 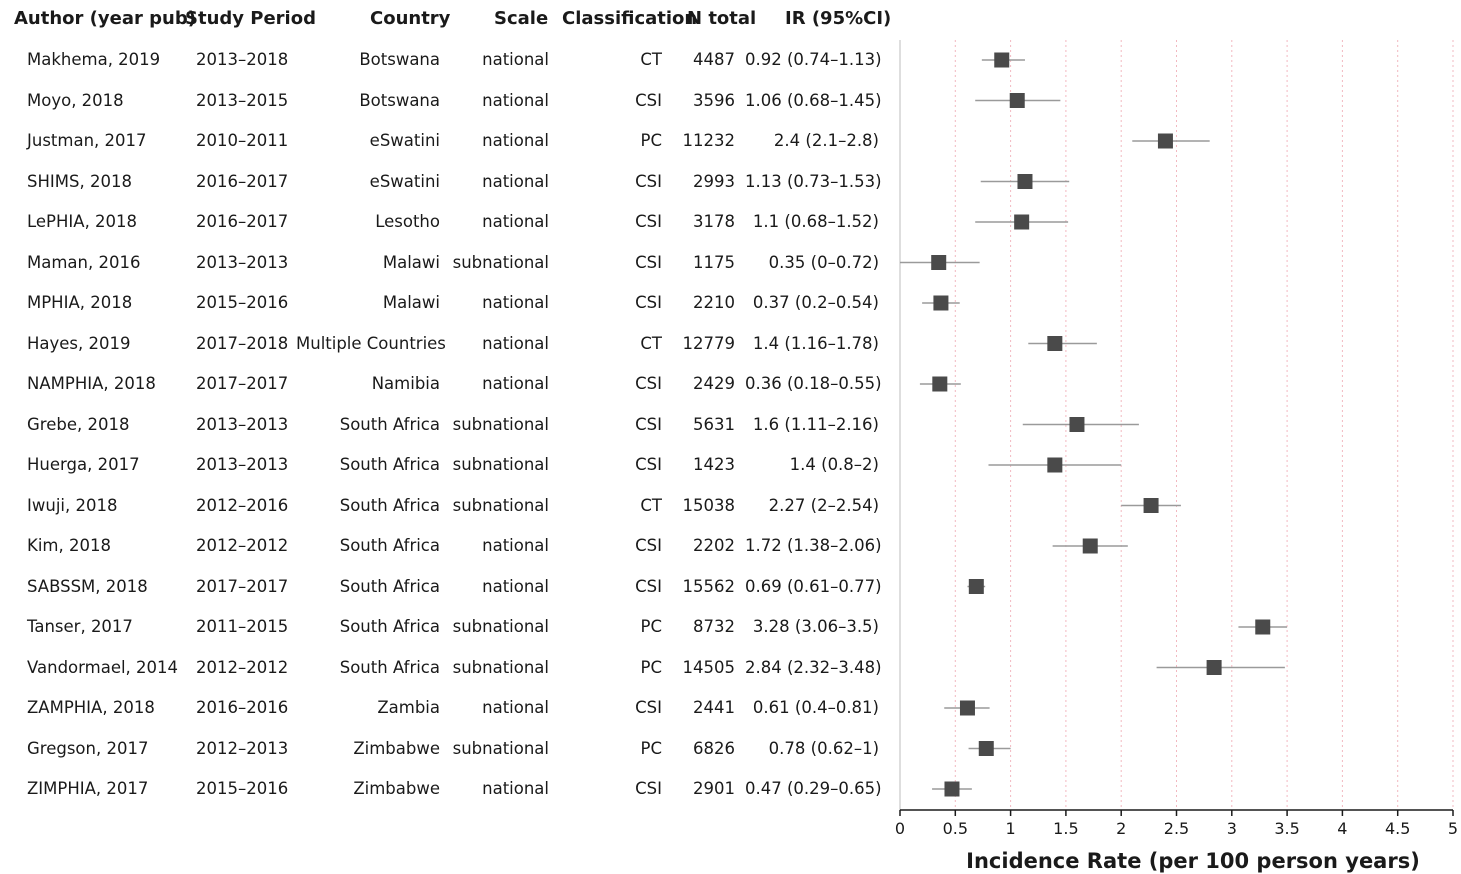 I want to click on x-tick-label: 1.5, so click(x=1065, y=828).